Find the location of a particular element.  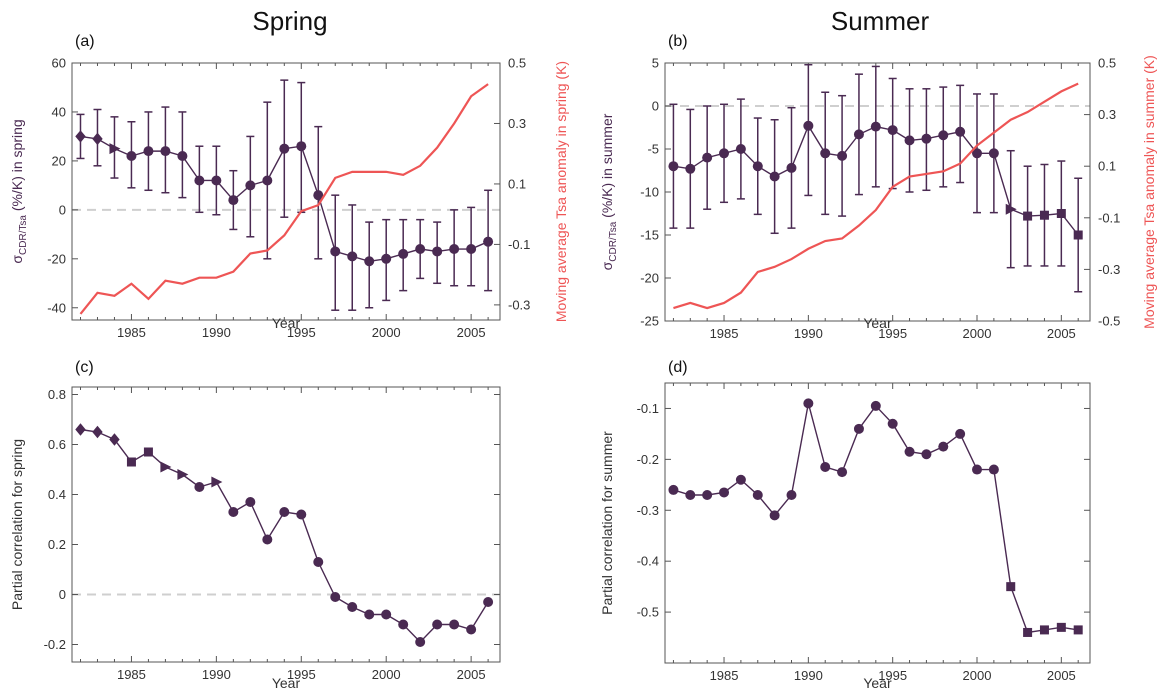

y-tick-label: 0.6 is located at coordinates (57, 444).